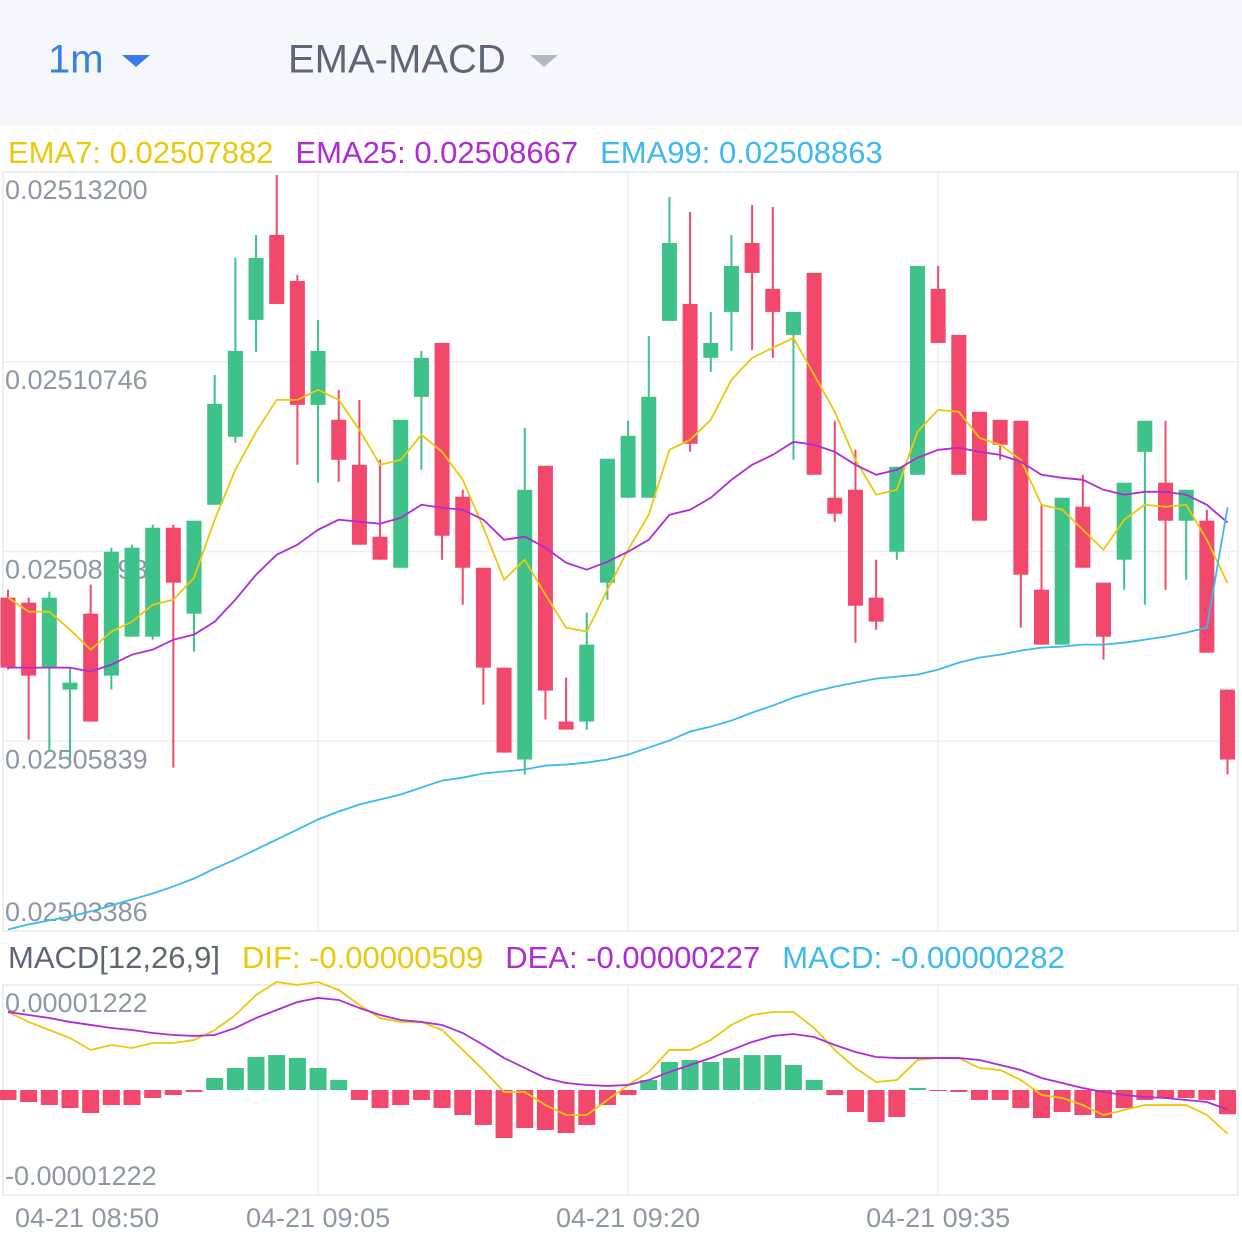  I want to click on legend-entry: EMA25: 0.02508667, so click(436, 152).